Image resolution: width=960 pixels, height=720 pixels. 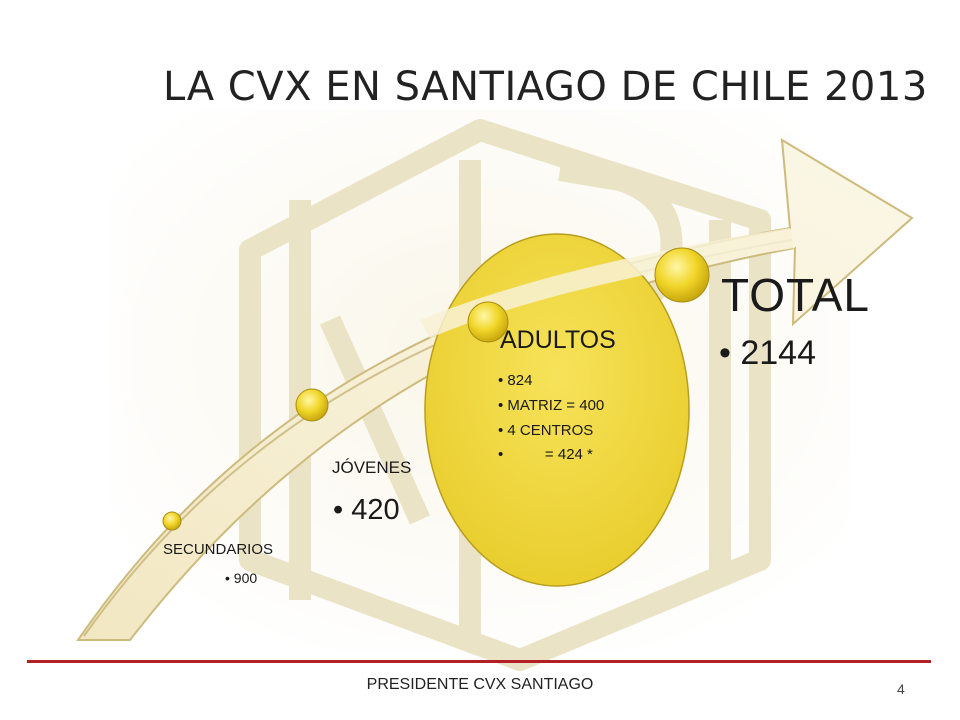 I want to click on page-number: 4, so click(x=901, y=689).